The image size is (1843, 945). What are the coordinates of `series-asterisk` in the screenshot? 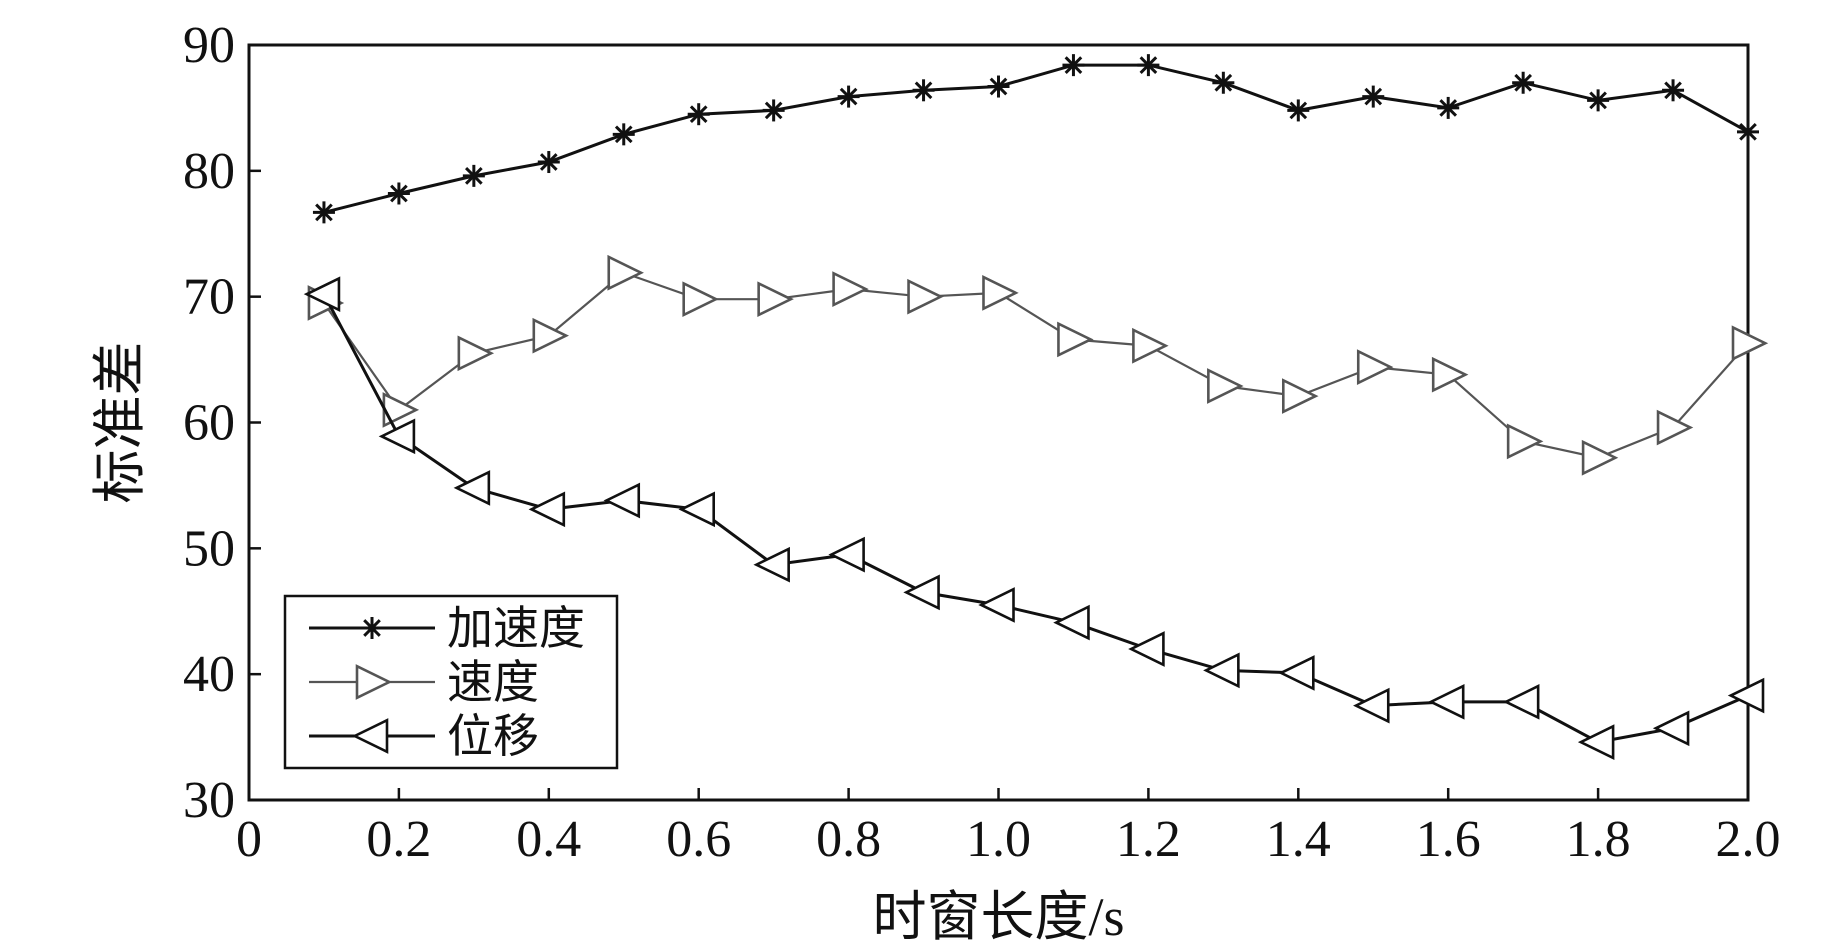 It's located at (1035, 139).